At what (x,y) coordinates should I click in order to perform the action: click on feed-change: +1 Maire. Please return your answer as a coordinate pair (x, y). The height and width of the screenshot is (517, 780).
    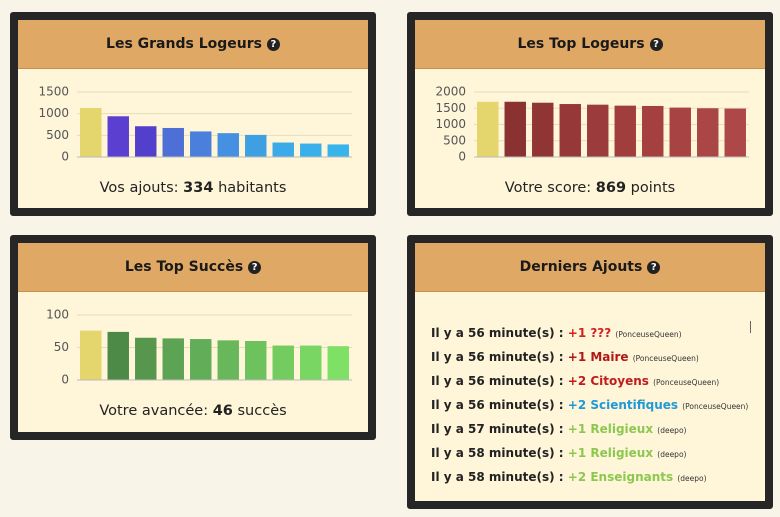
    Looking at the image, I should click on (598, 357).